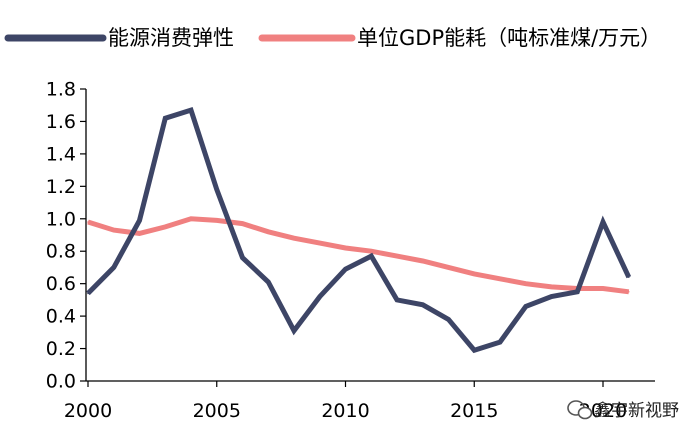 Image resolution: width=700 pixels, height=440 pixels. Describe the element at coordinates (474, 411) in the screenshot. I see `x-tick-label: 2015` at that location.